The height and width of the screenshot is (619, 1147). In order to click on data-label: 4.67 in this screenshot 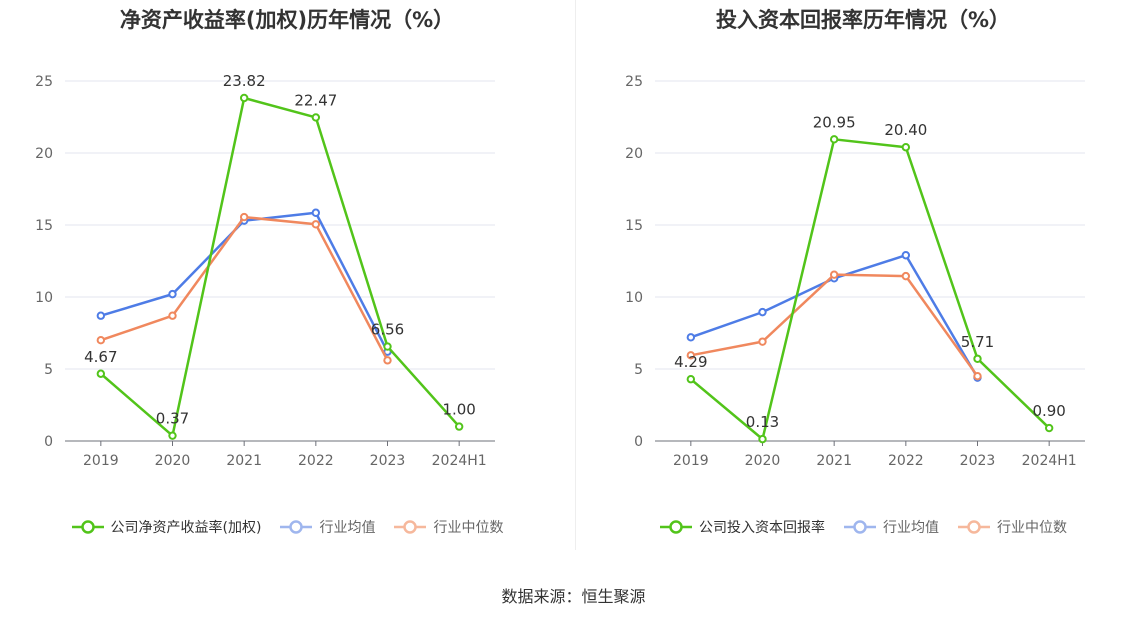, I will do `click(100, 357)`.